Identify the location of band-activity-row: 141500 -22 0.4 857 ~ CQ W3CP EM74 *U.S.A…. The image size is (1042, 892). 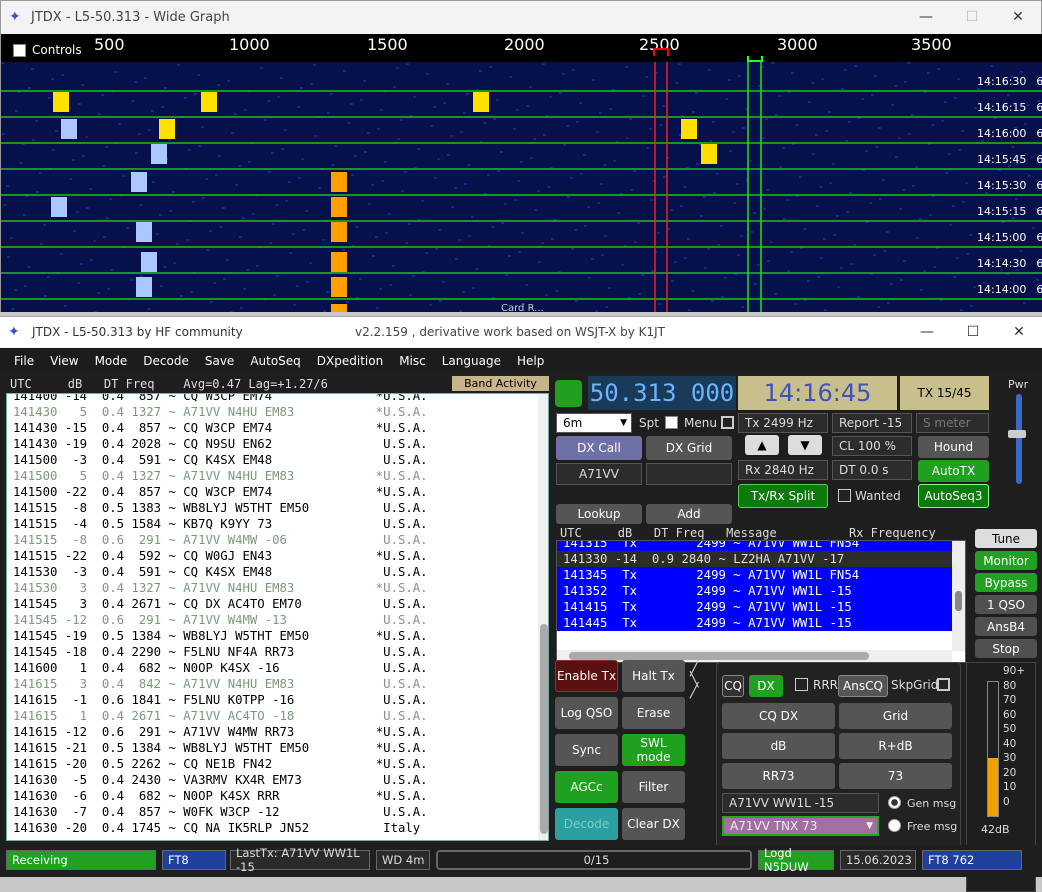
(220, 492).